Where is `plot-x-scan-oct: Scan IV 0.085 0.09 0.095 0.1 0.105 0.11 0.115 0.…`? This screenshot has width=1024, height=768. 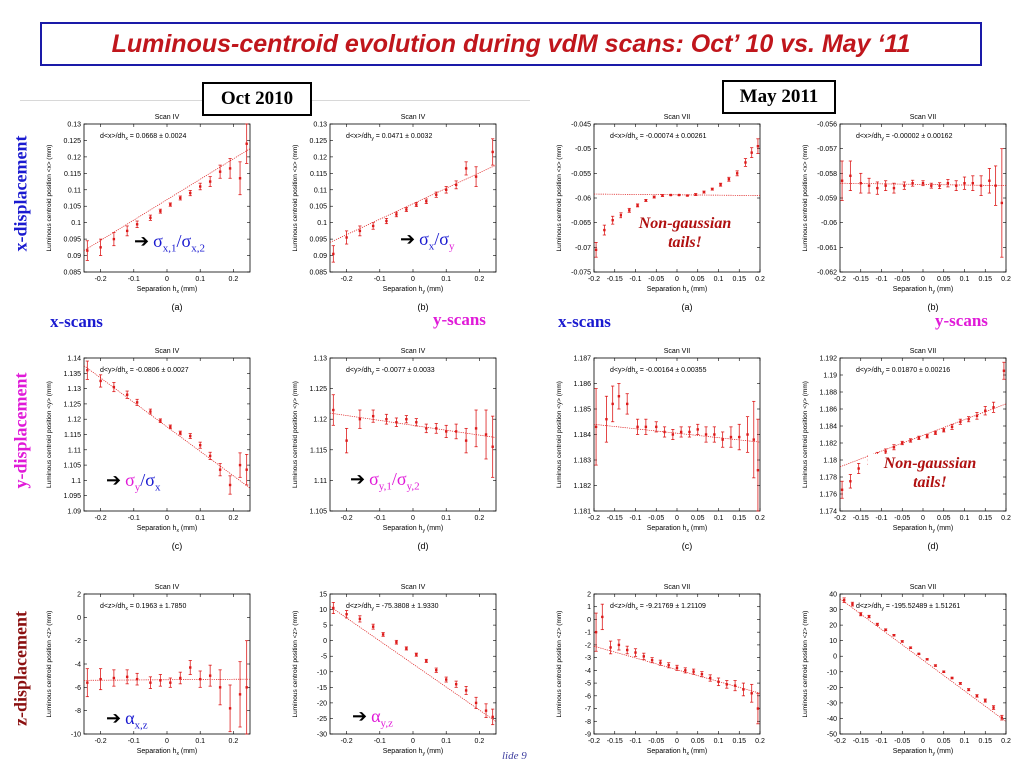 plot-x-scan-oct: Scan IV 0.085 0.09 0.095 0.1 0.105 0.11 0.115 0.… is located at coordinates (148, 213).